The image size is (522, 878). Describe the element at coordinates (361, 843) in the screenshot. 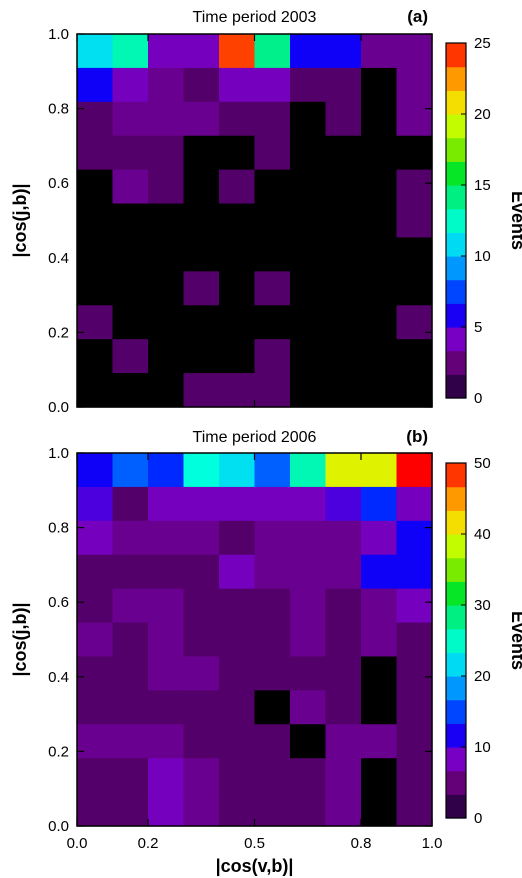

I see `x-tick-label: 0.8` at that location.